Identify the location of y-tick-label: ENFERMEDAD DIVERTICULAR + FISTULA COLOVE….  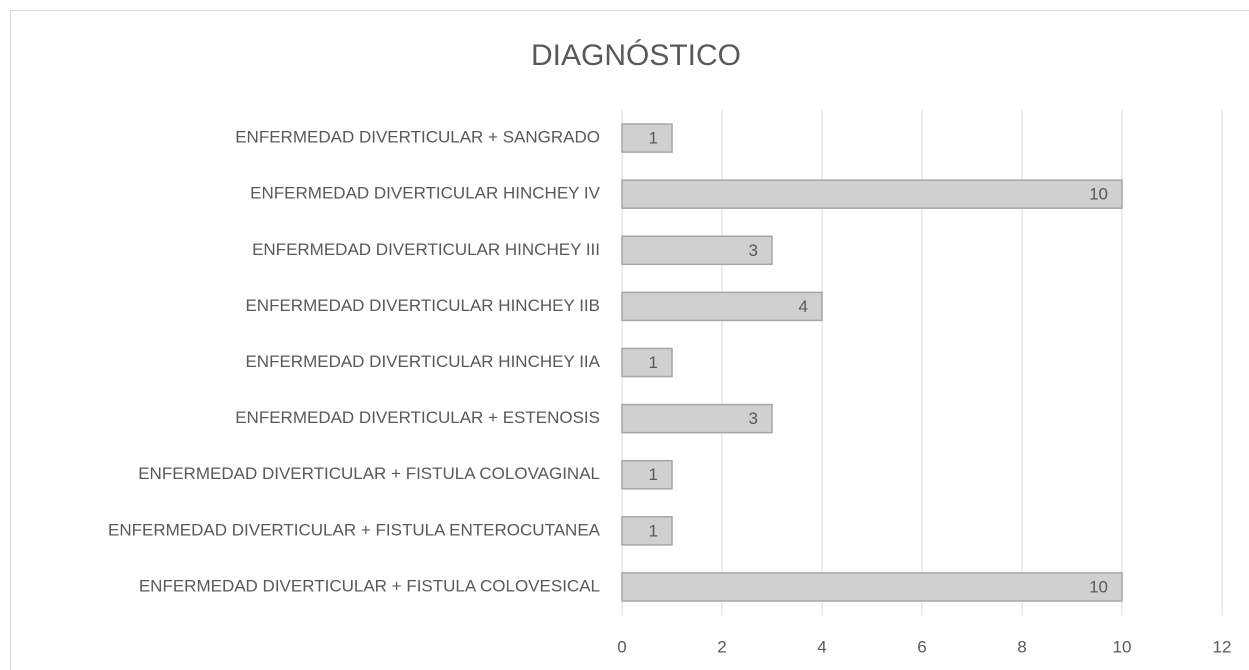
(369, 585).